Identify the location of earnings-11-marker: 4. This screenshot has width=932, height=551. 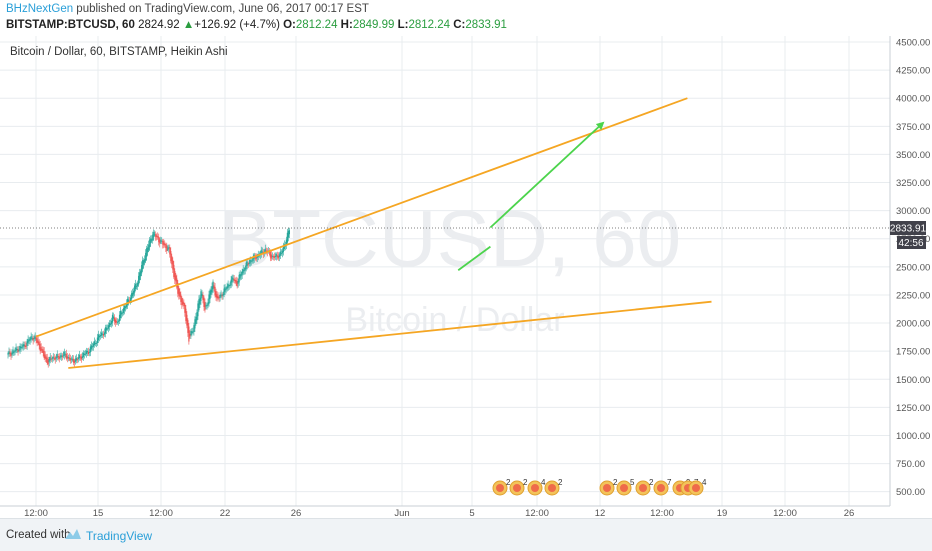
(697, 487).